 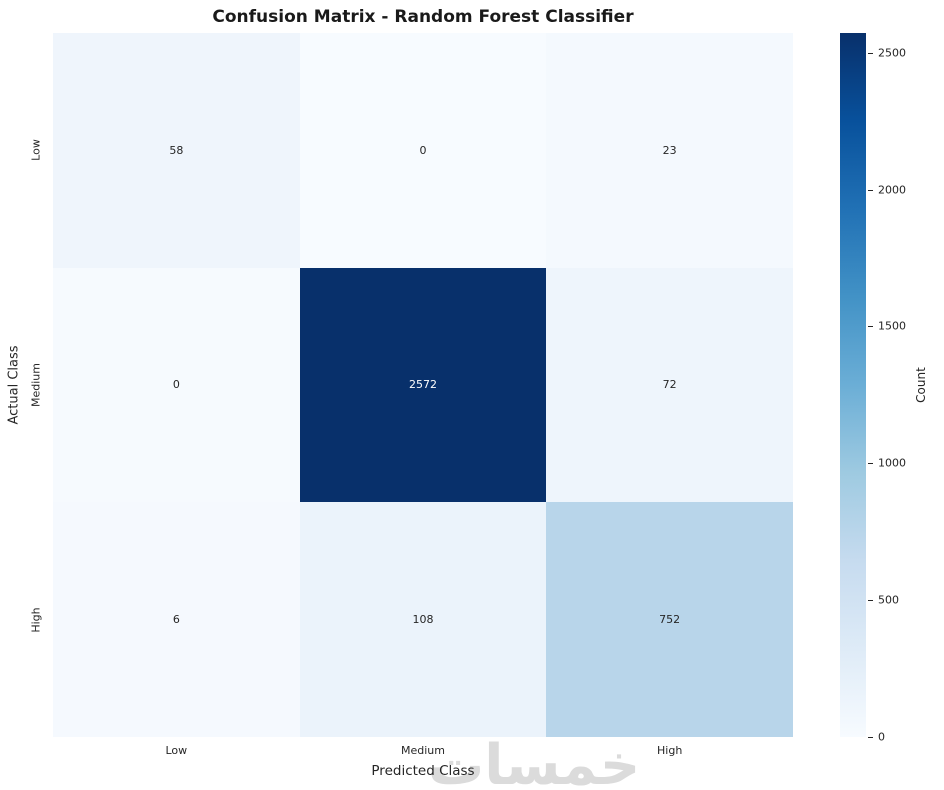 I want to click on y-tick-label: Medium, so click(x=36, y=385).